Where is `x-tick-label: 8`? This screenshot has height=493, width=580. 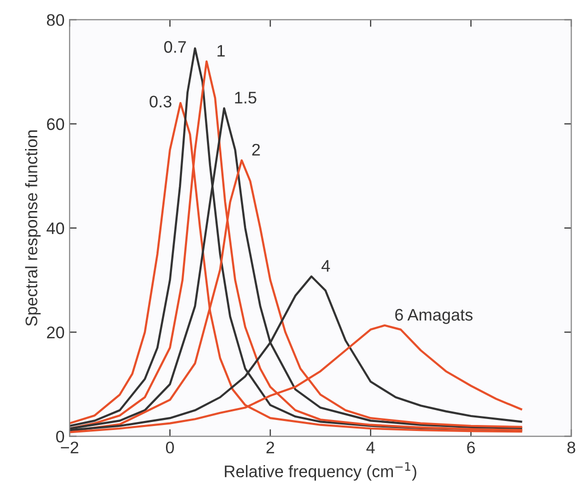 x-tick-label: 8 is located at coordinates (571, 448).